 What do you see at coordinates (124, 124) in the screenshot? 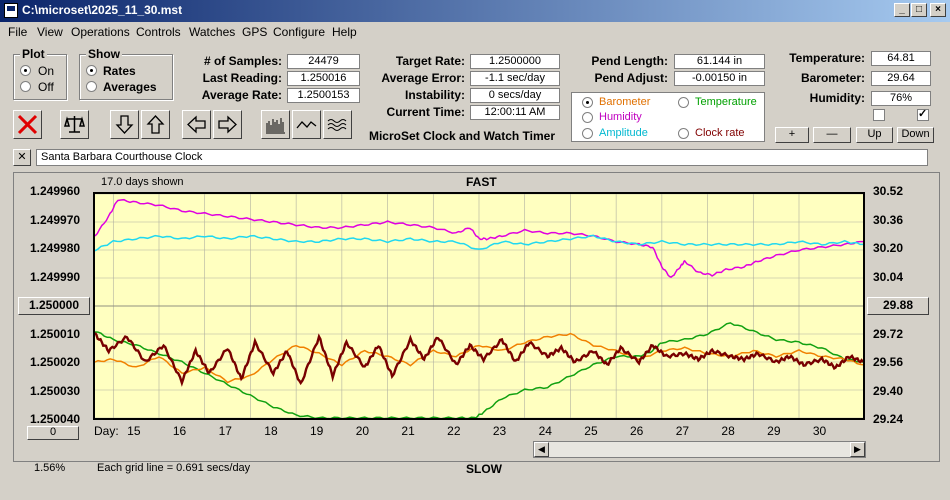
I see `shift-down-button` at bounding box center [124, 124].